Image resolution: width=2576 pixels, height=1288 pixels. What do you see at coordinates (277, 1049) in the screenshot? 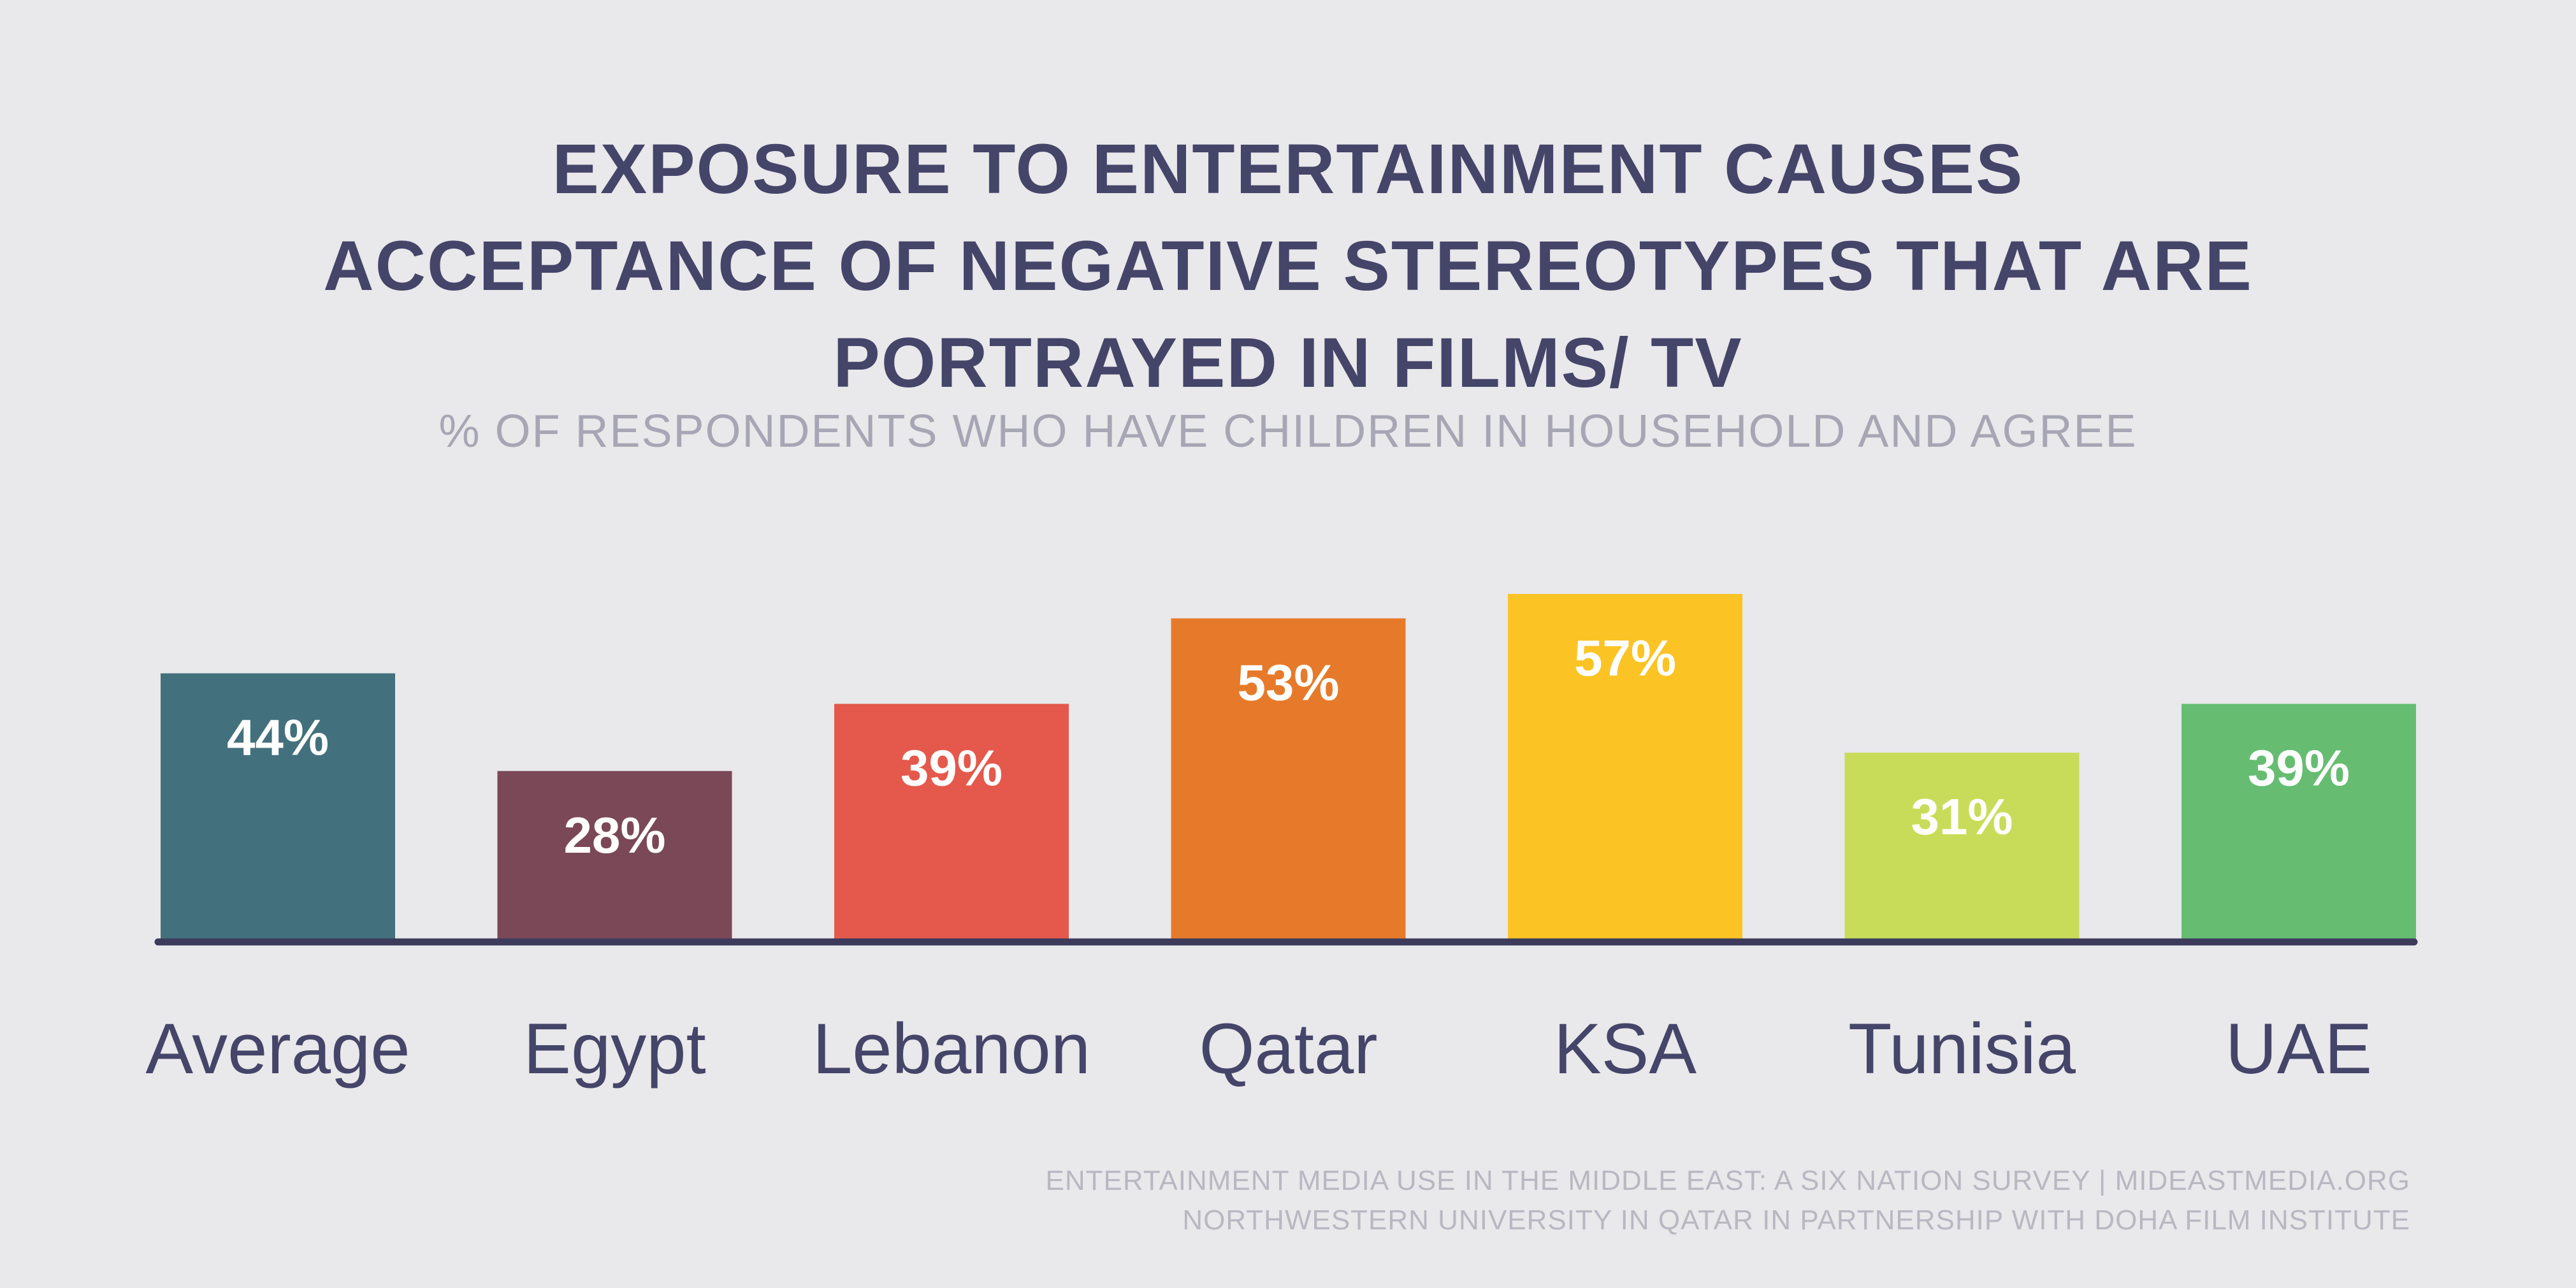
I see `category-label-average: Average` at bounding box center [277, 1049].